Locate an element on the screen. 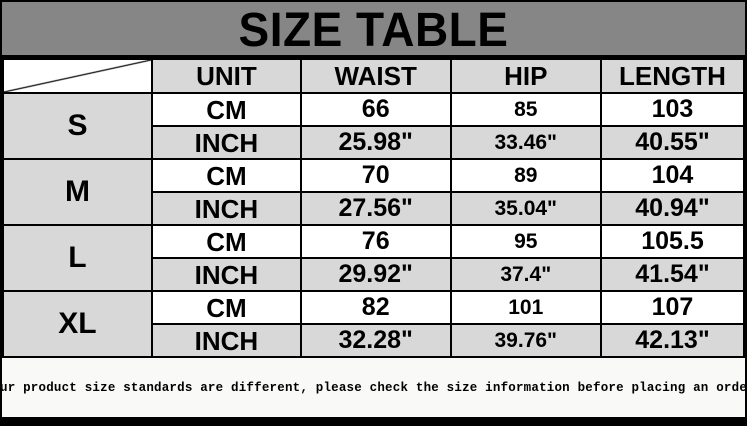 This screenshot has height=426, width=747. value-cell-waist-cm: 66 is located at coordinates (375, 109).